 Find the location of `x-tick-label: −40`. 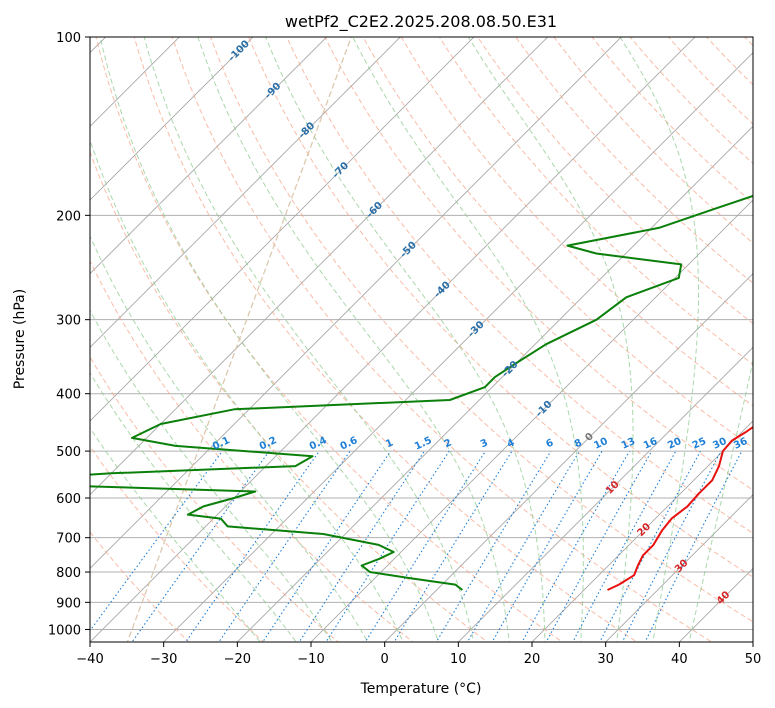

x-tick-label: −40 is located at coordinates (89, 659).